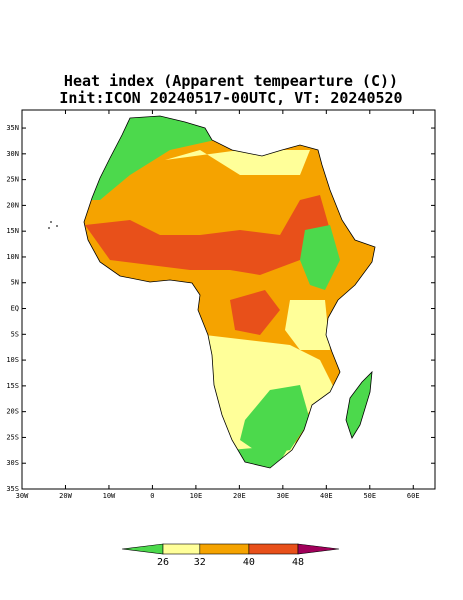  I want to click on y-tick-label: 5S, so click(15, 334).